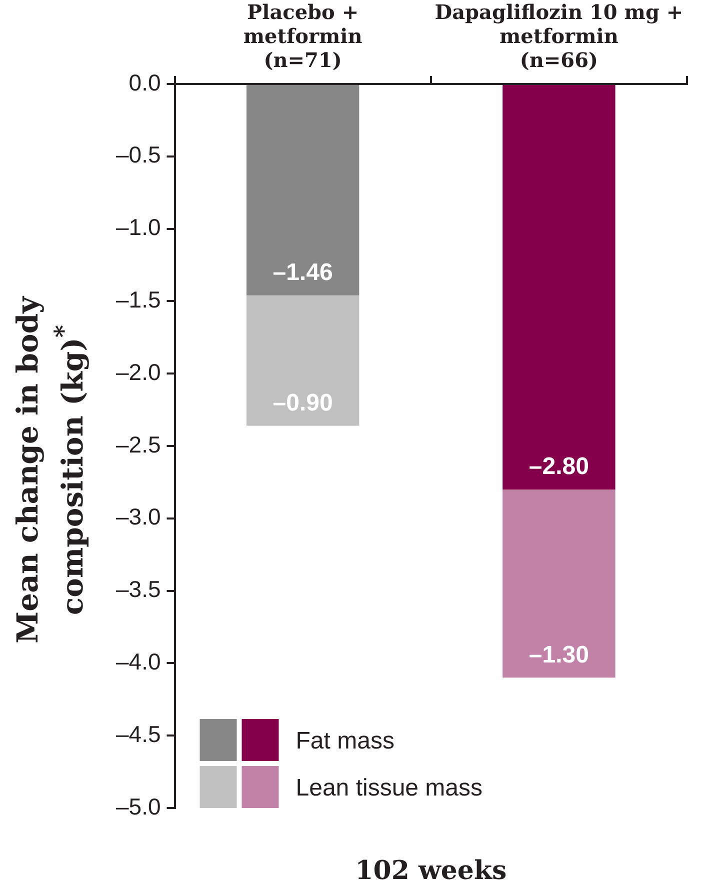 This screenshot has height=888, width=725. I want to click on y-tick-label: –4.0, so click(138, 661).